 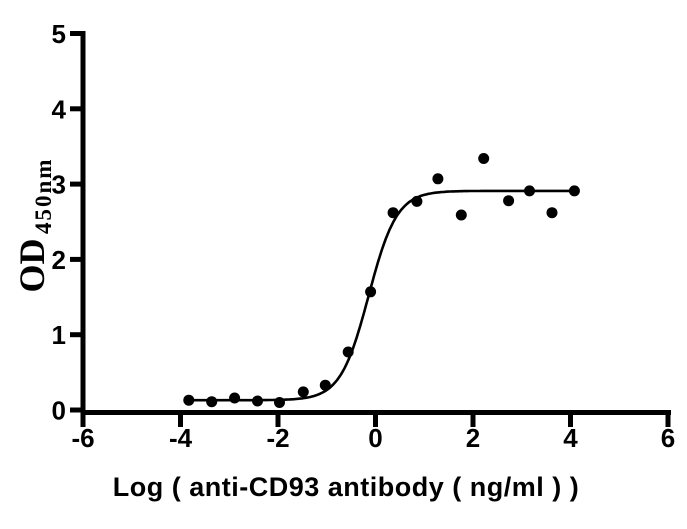 I want to click on y-axis-title-subscript: 450nm, so click(x=43, y=196).